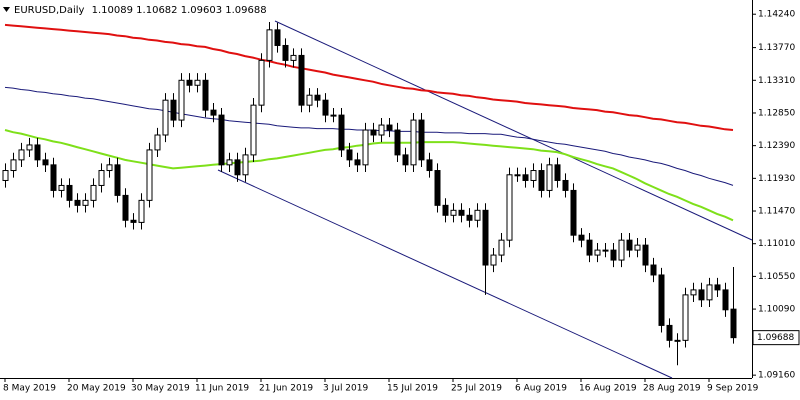 The width and height of the screenshot is (800, 400). What do you see at coordinates (541, 389) in the screenshot?
I see `x-tick-label: 6 Aug 2019` at bounding box center [541, 389].